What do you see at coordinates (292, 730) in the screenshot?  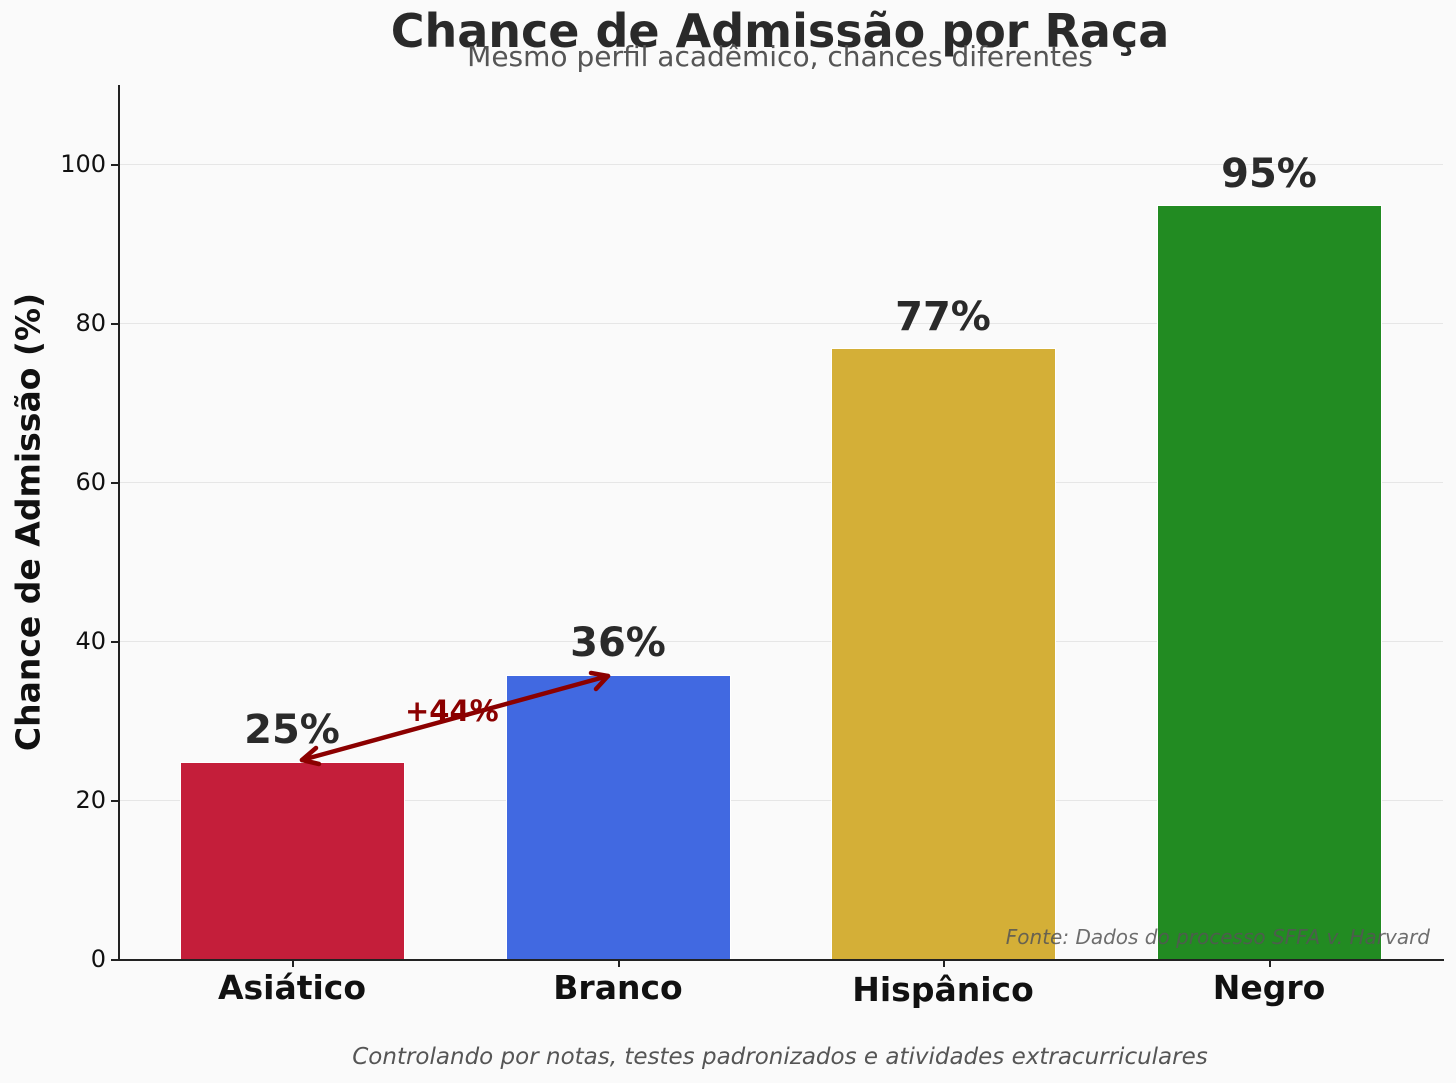 I see `value-label: 25%` at bounding box center [292, 730].